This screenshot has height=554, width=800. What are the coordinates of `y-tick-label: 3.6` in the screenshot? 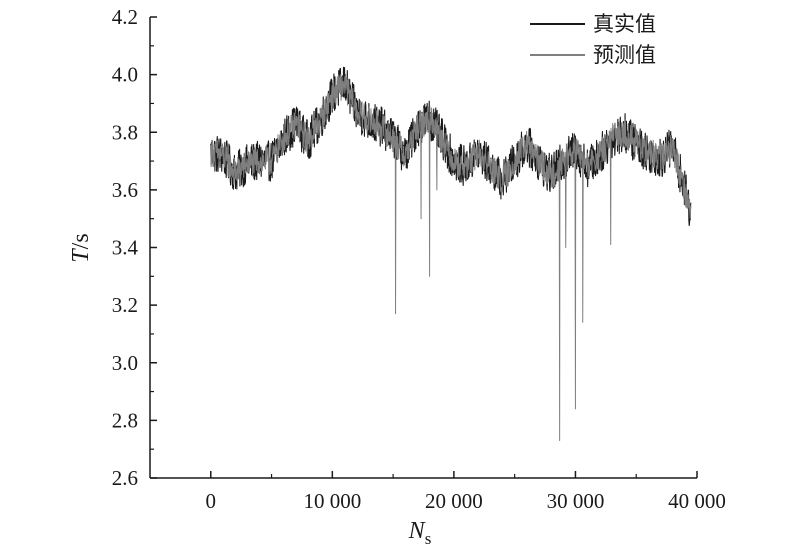 It's located at (125, 190).